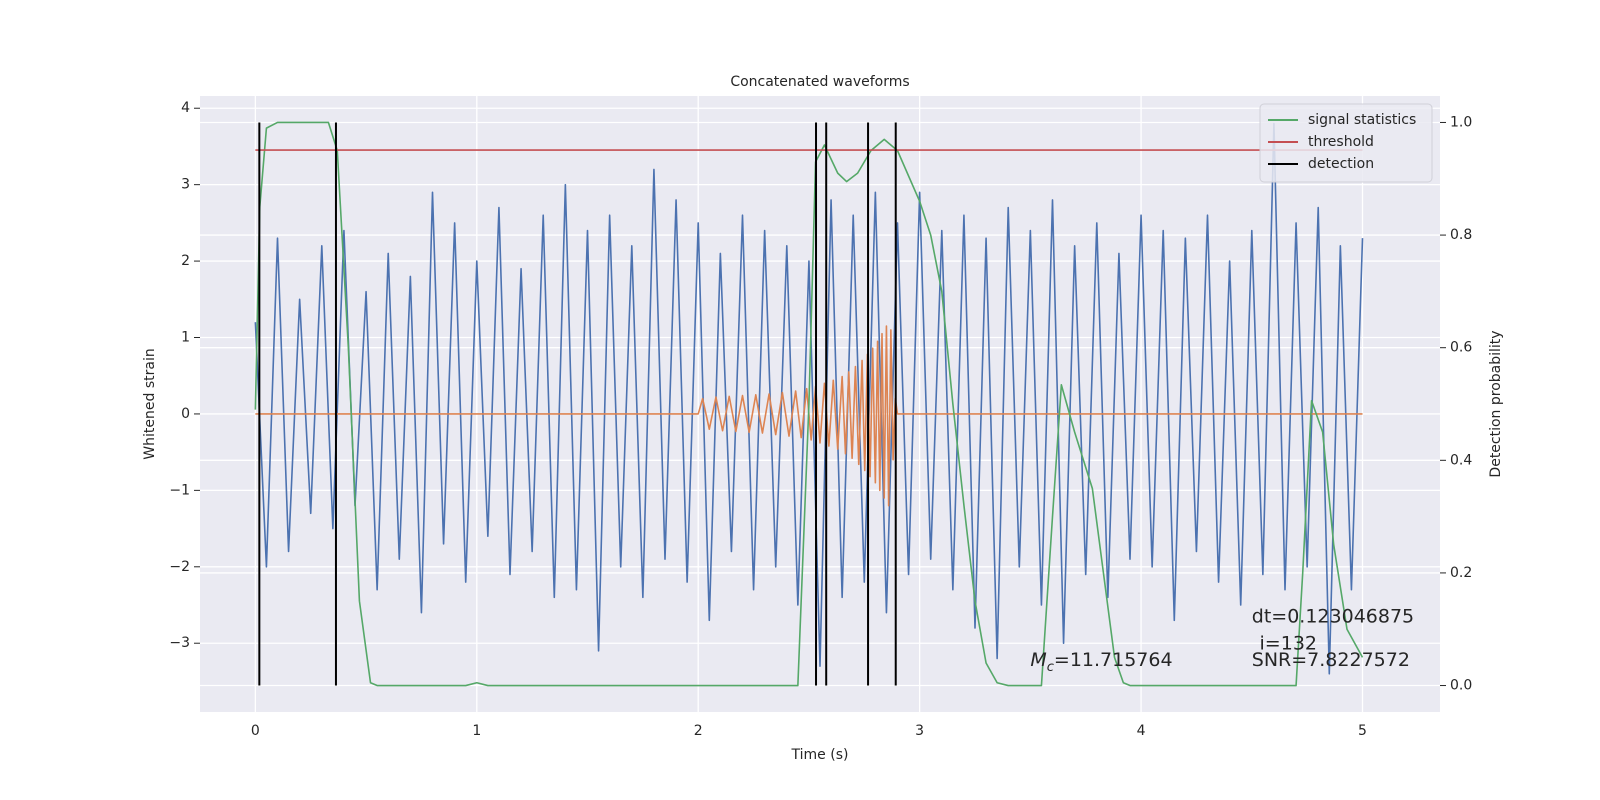 The width and height of the screenshot is (1600, 800). I want to click on y-tick-label: −3, so click(179, 643).